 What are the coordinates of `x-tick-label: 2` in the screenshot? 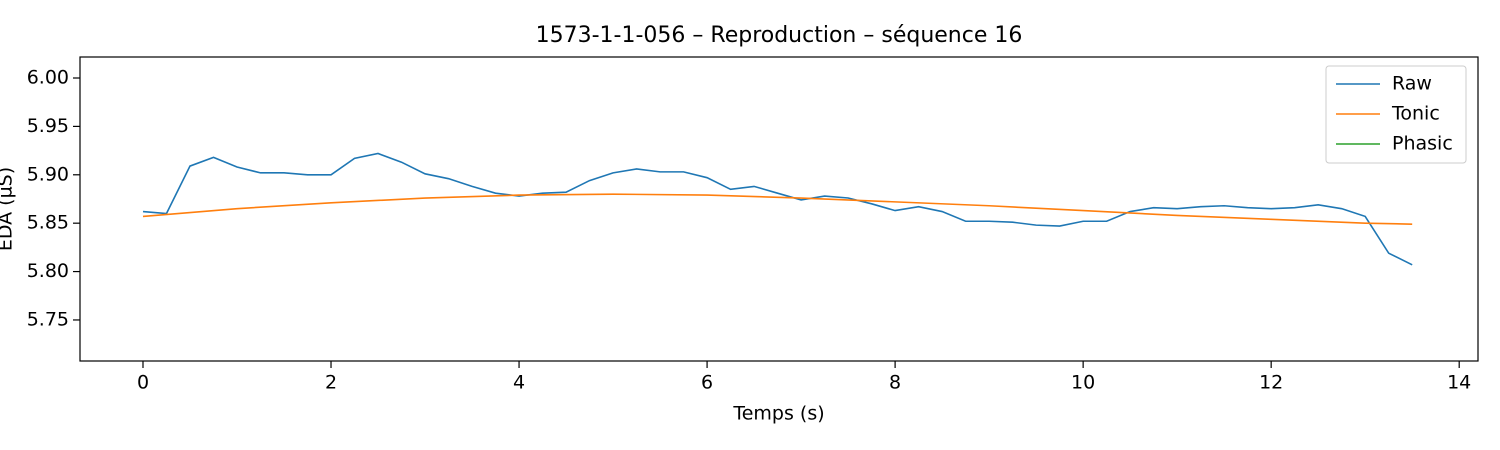 It's located at (331, 383).